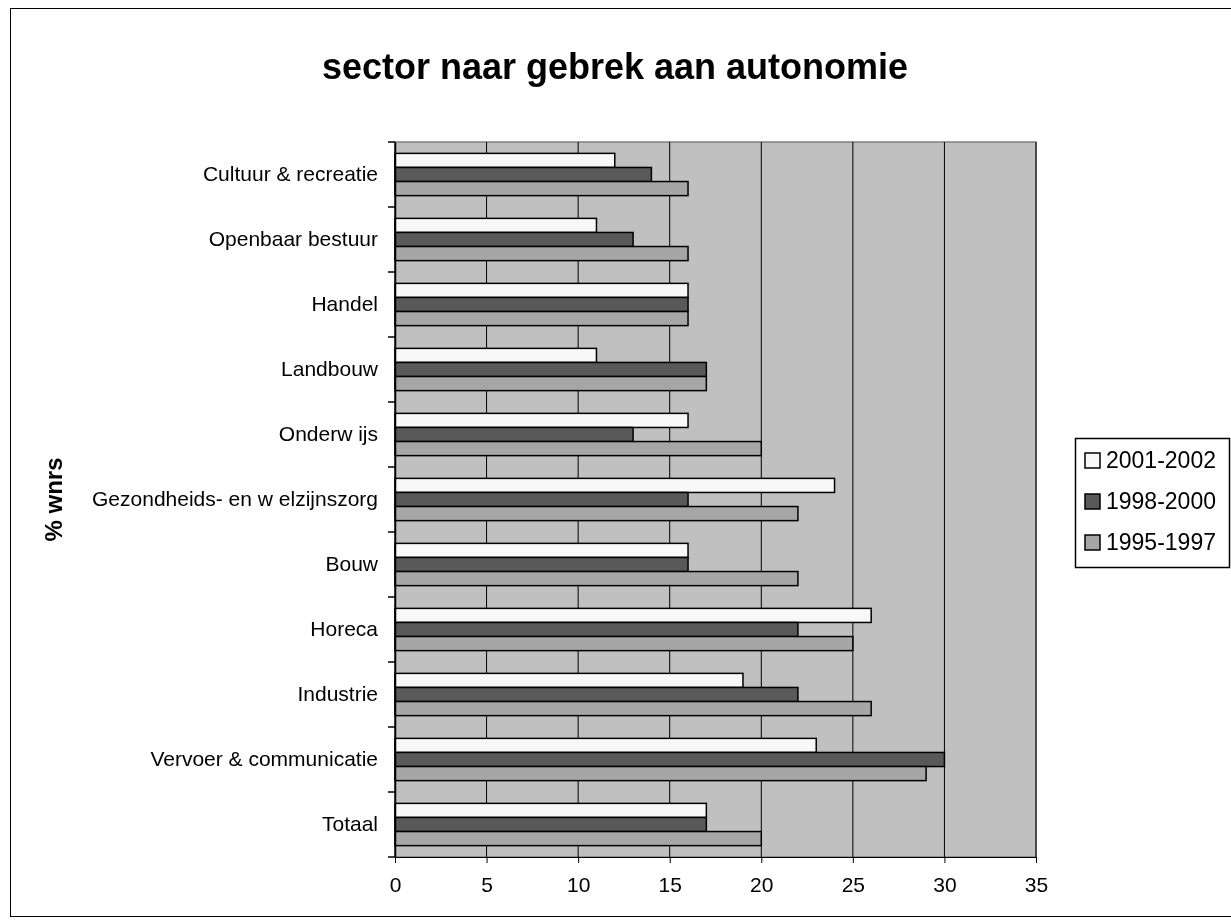 The height and width of the screenshot is (924, 1231). I want to click on y-axis-title: % wnrs, so click(53, 499).